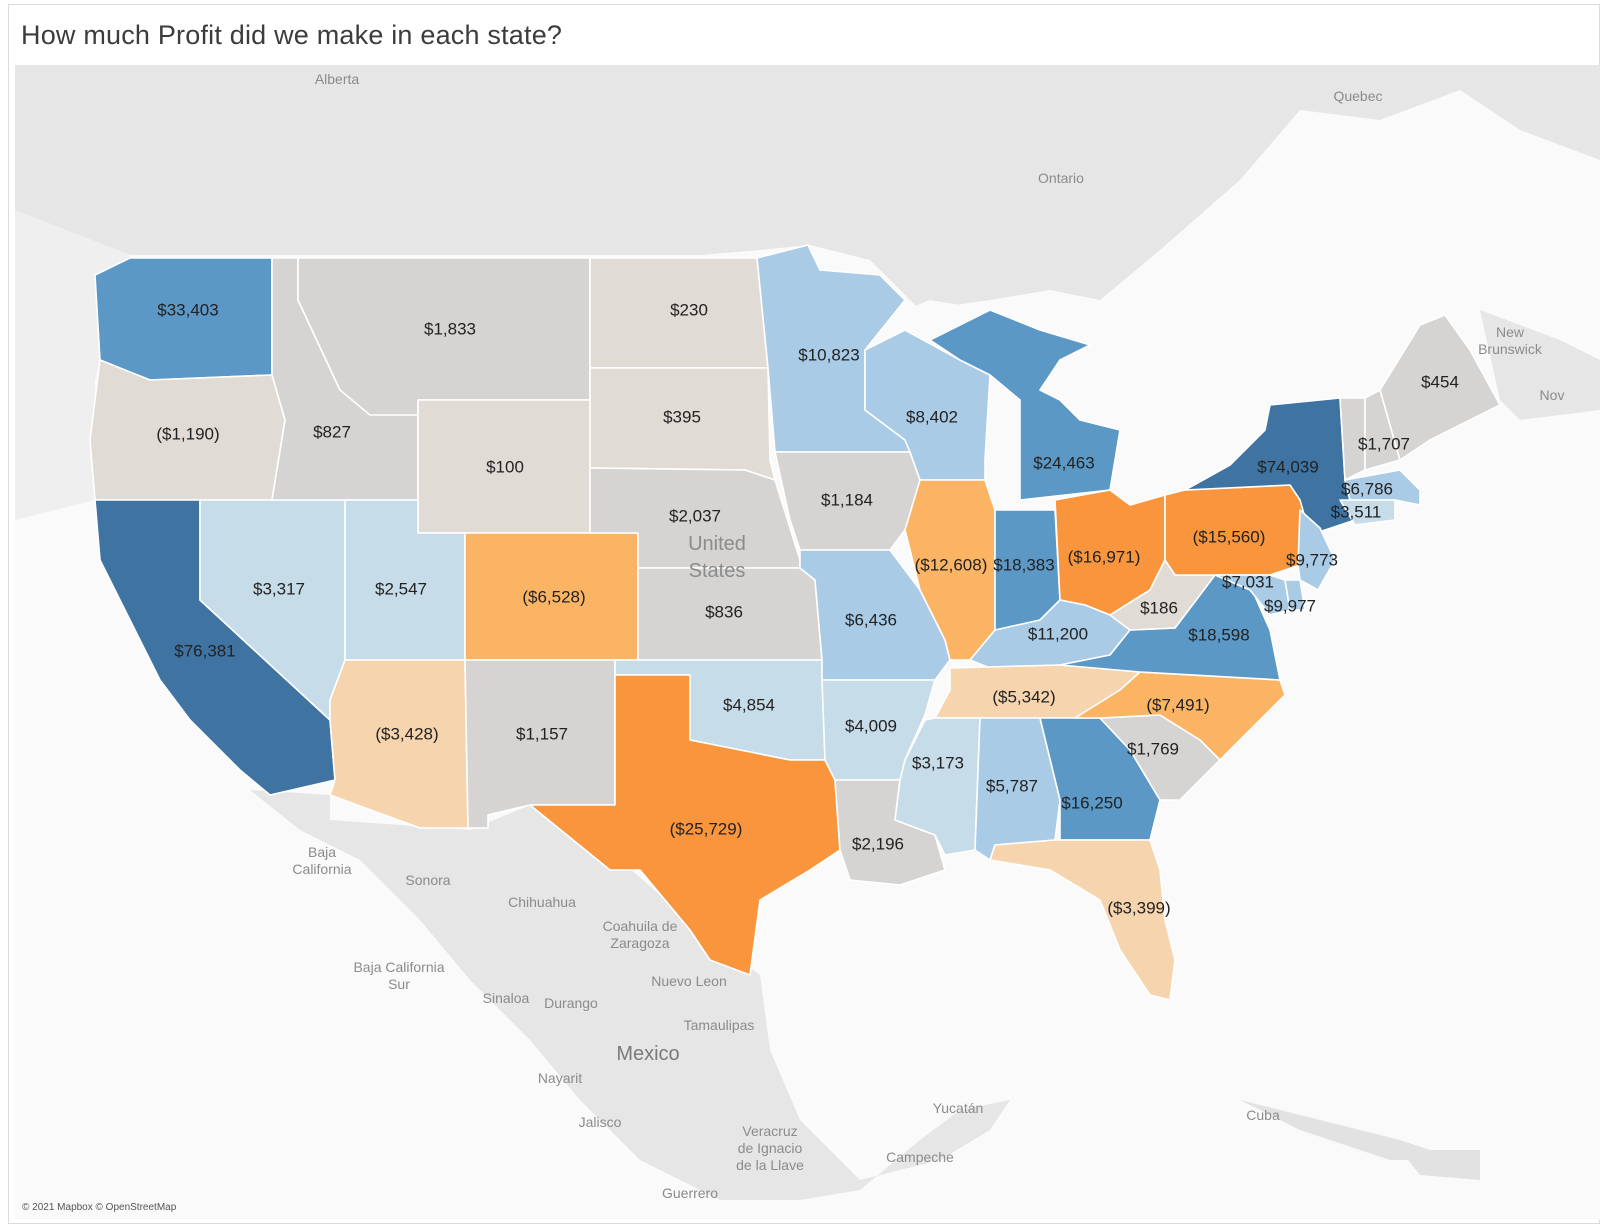 The height and width of the screenshot is (1225, 1600). What do you see at coordinates (506, 998) in the screenshot?
I see `place-label-sinaloa: Sinaloa` at bounding box center [506, 998].